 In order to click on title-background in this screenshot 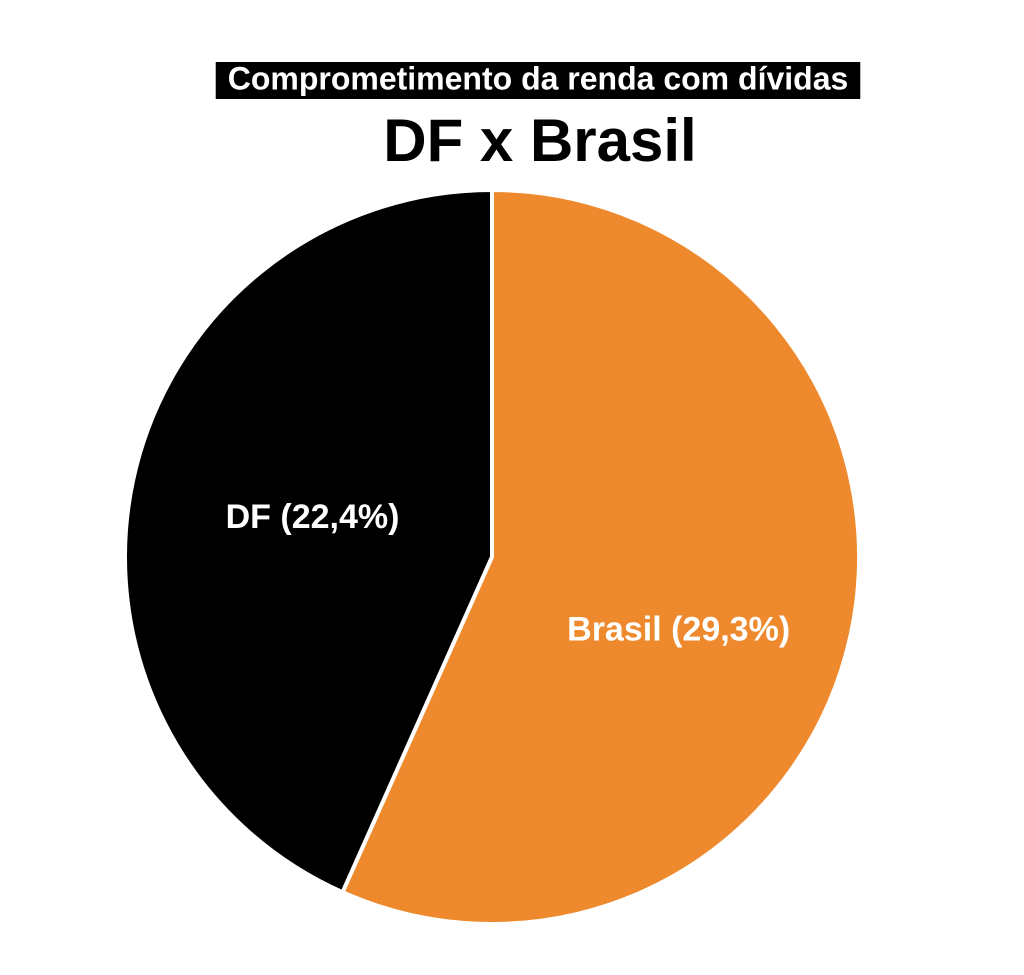, I will do `click(538, 80)`.